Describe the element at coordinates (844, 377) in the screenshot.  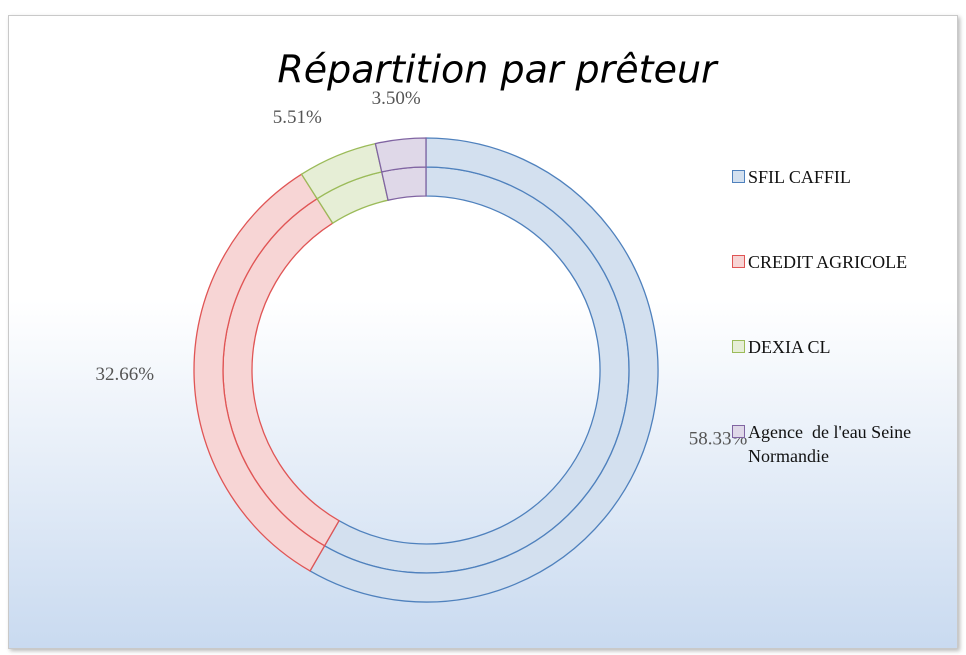
I see `legend-item: DEXIA CL` at that location.